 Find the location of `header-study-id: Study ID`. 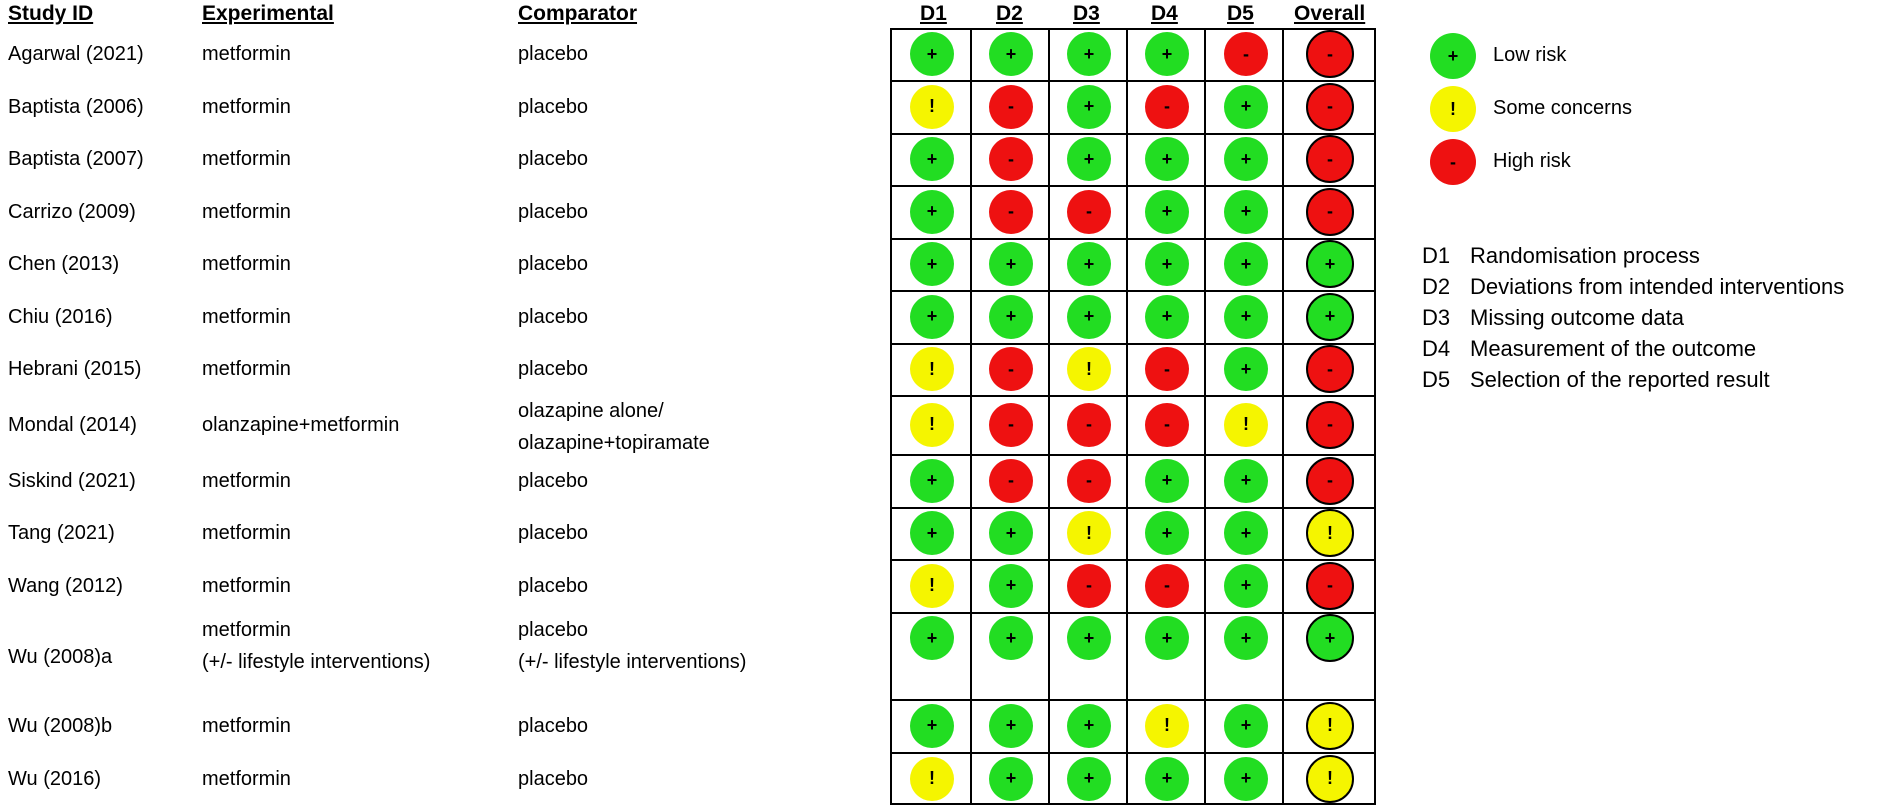

header-study-id: Study ID is located at coordinates (51, 13).